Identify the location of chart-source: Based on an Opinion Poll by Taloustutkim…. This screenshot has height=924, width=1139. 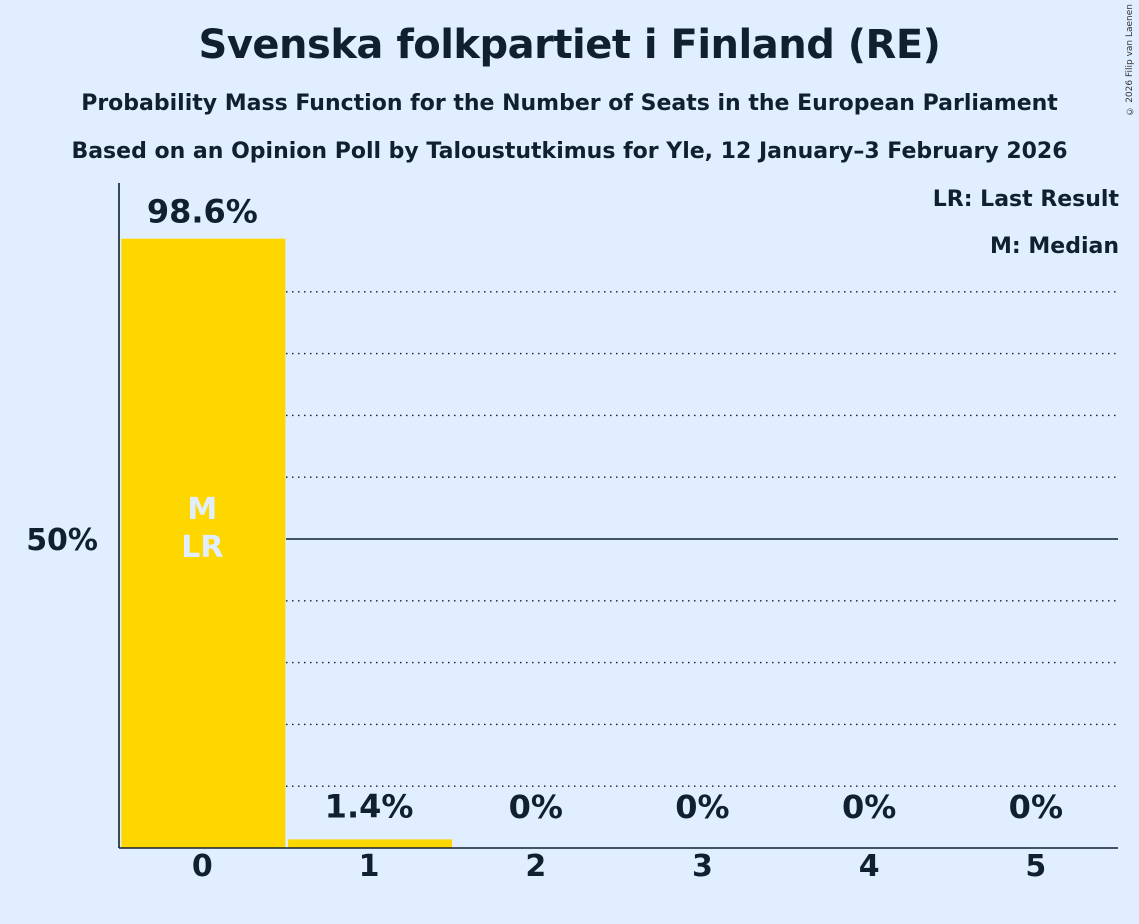
(569, 151).